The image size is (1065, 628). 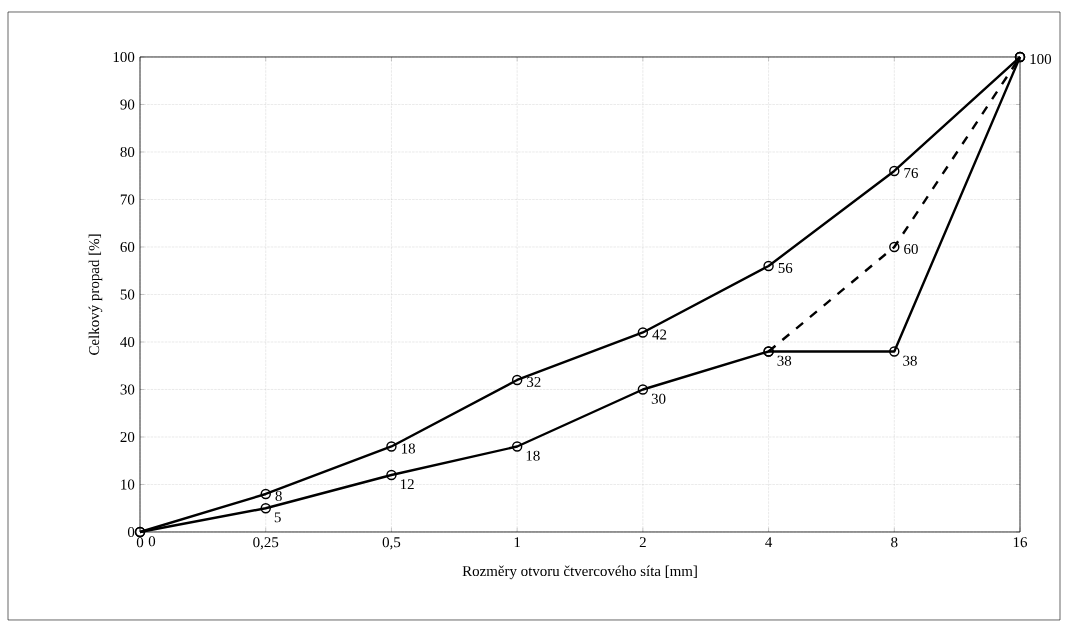 What do you see at coordinates (659, 334) in the screenshot?
I see `data-label: 42` at bounding box center [659, 334].